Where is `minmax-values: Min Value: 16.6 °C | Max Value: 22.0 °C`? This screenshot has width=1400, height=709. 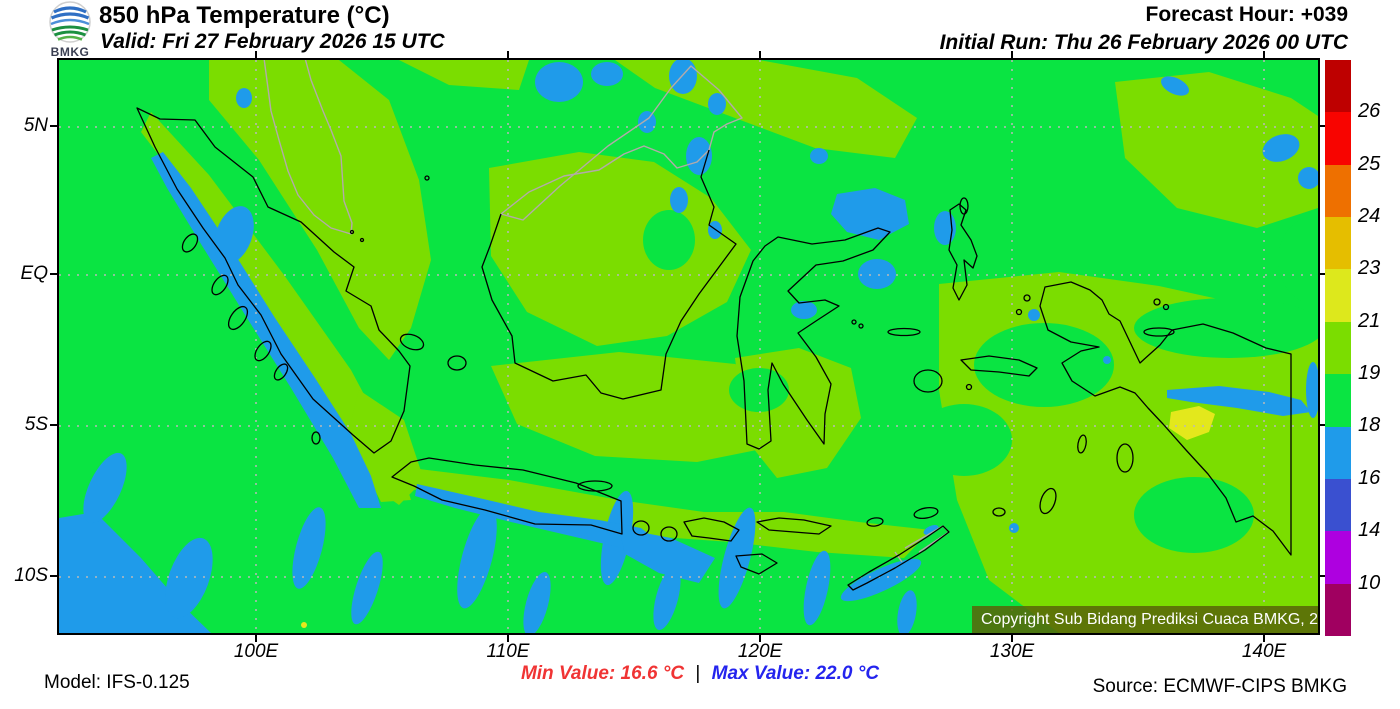
minmax-values: Min Value: 16.6 °C | Max Value: 22.0 °C is located at coordinates (700, 674).